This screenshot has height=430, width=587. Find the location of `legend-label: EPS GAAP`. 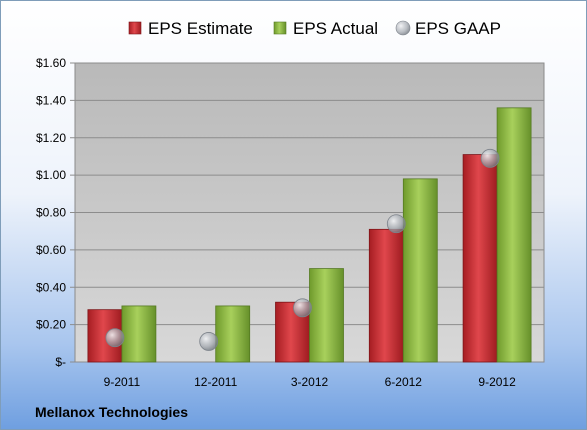

legend-label: EPS GAAP is located at coordinates (458, 28).